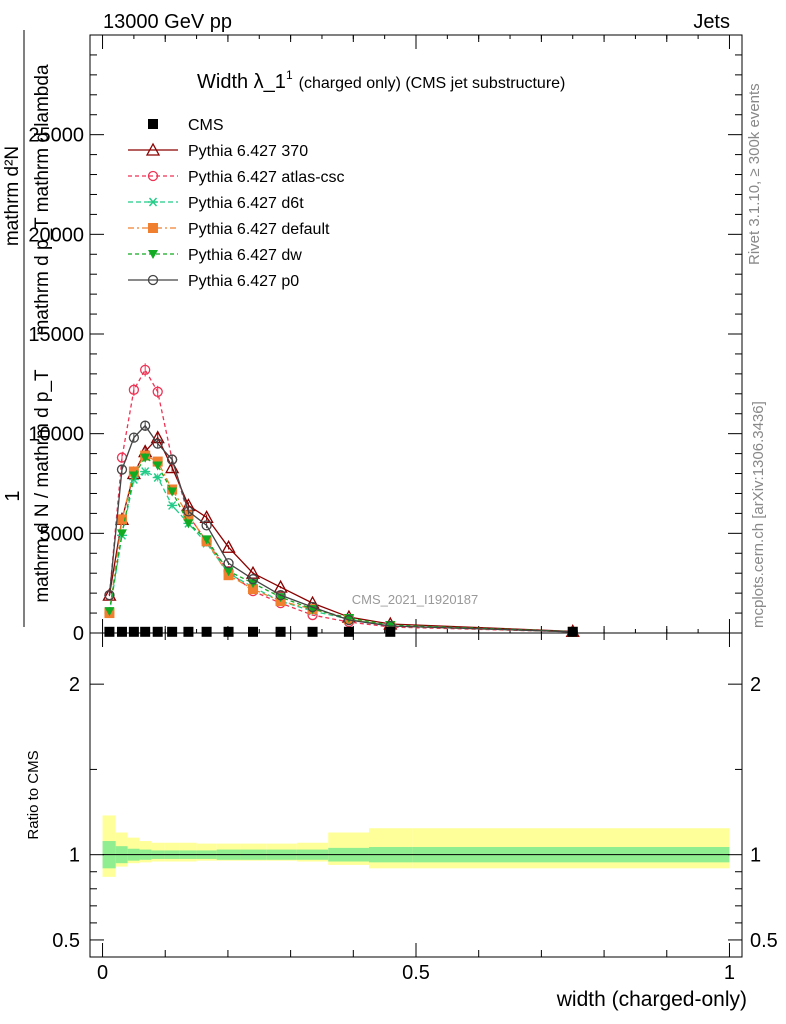  I want to click on y-tick-label: 5000, so click(62, 534).